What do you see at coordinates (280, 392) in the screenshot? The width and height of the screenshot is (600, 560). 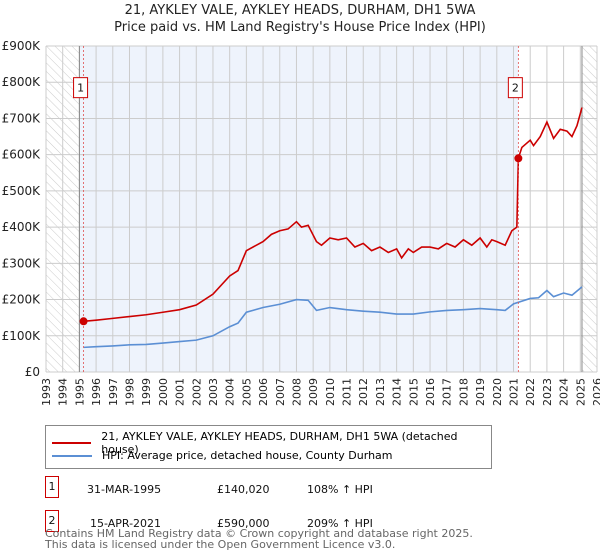 I see `x-tick-label: 2007` at bounding box center [280, 392].